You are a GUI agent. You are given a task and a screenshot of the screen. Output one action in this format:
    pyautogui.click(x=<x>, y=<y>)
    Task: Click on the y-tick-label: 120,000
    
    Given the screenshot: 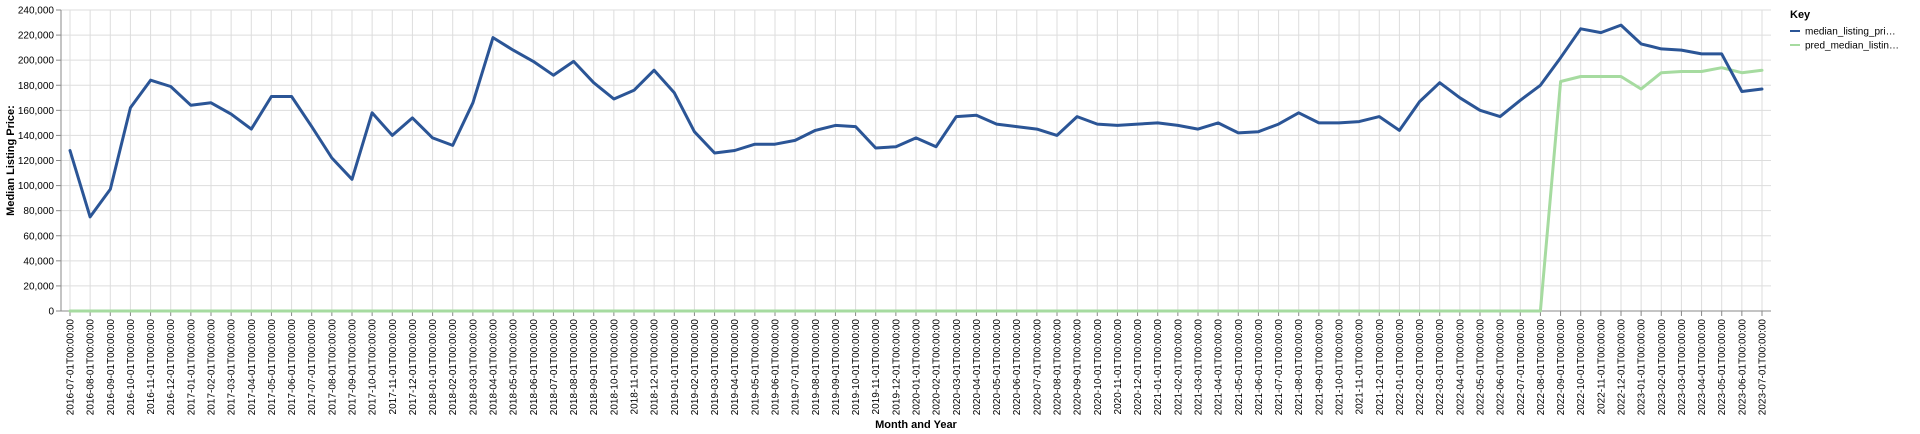 What is the action you would take?
    pyautogui.click(x=36, y=161)
    